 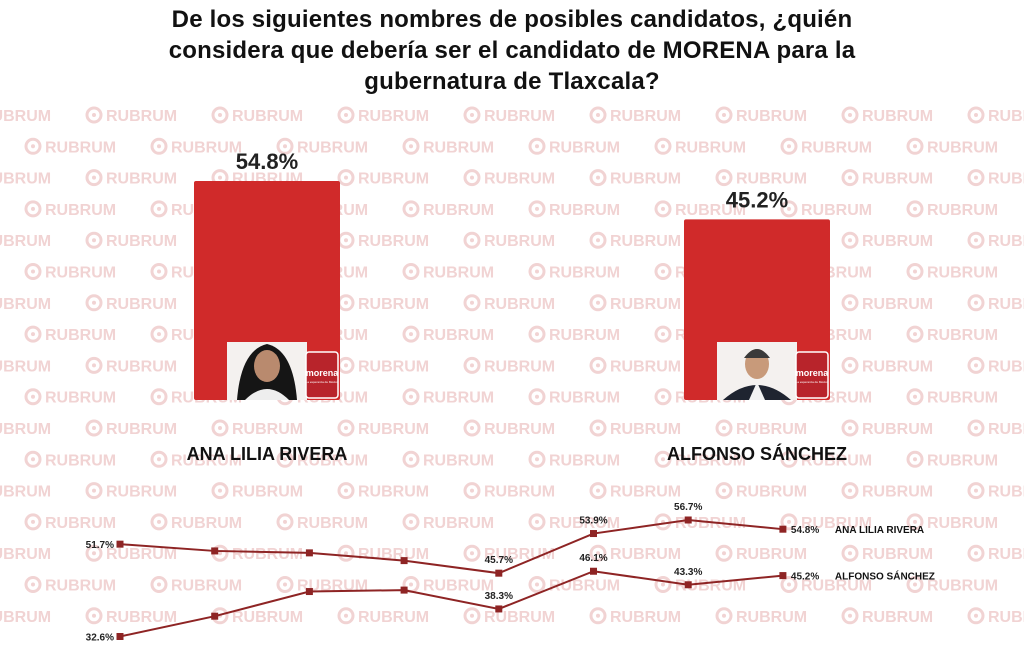 I want to click on morena-logo: morena La esperanza de México, so click(x=322, y=375).